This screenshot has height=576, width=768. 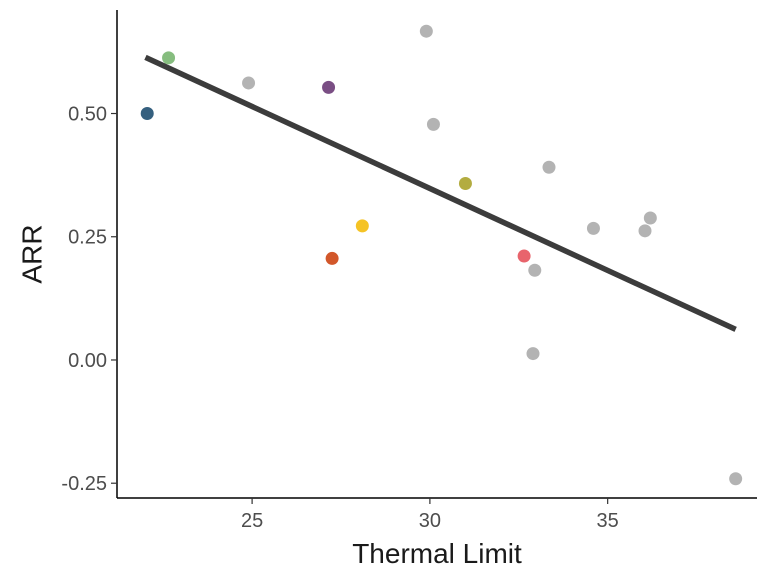 What do you see at coordinates (430, 521) in the screenshot?
I see `x-tick-label: 30` at bounding box center [430, 521].